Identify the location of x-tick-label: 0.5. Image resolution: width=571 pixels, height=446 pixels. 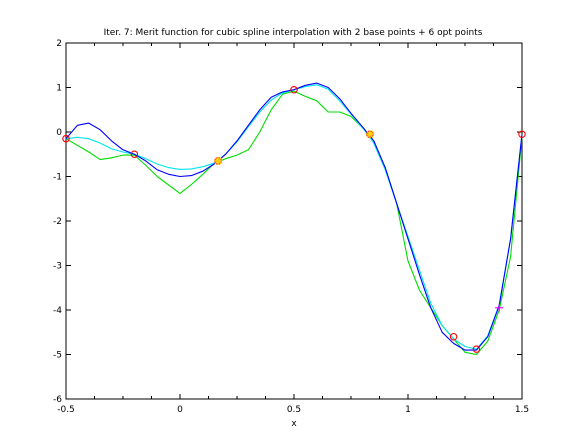
(294, 410).